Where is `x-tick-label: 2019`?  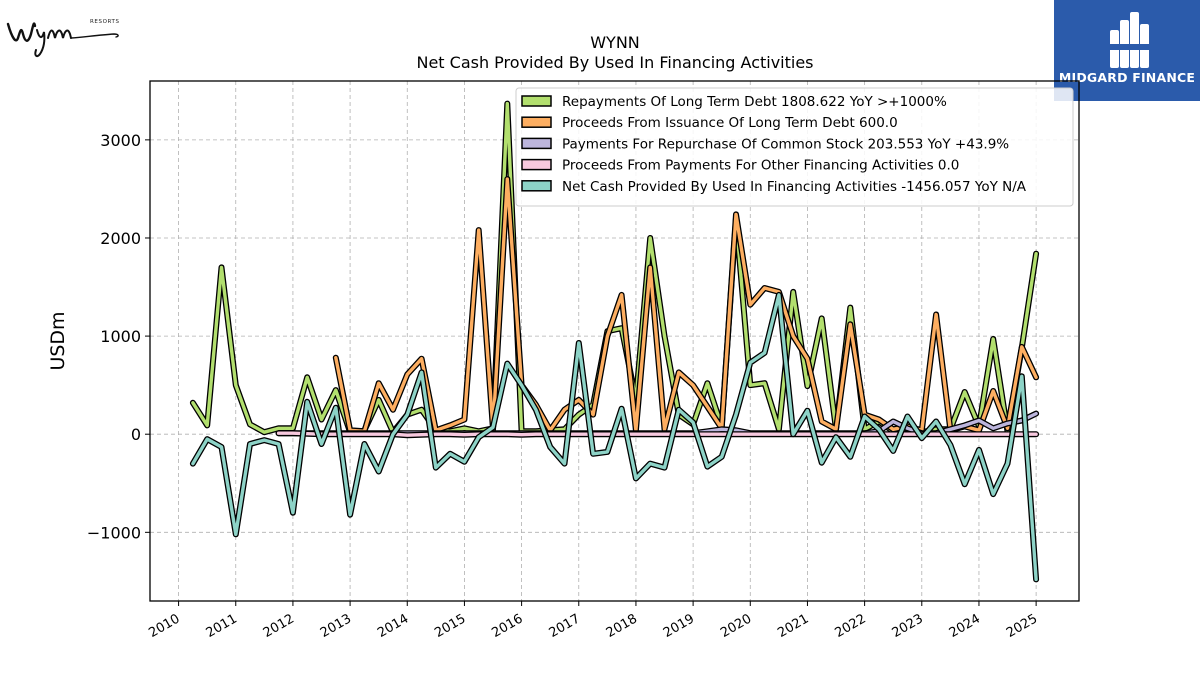
x-tick-label: 2019 is located at coordinates (679, 626).